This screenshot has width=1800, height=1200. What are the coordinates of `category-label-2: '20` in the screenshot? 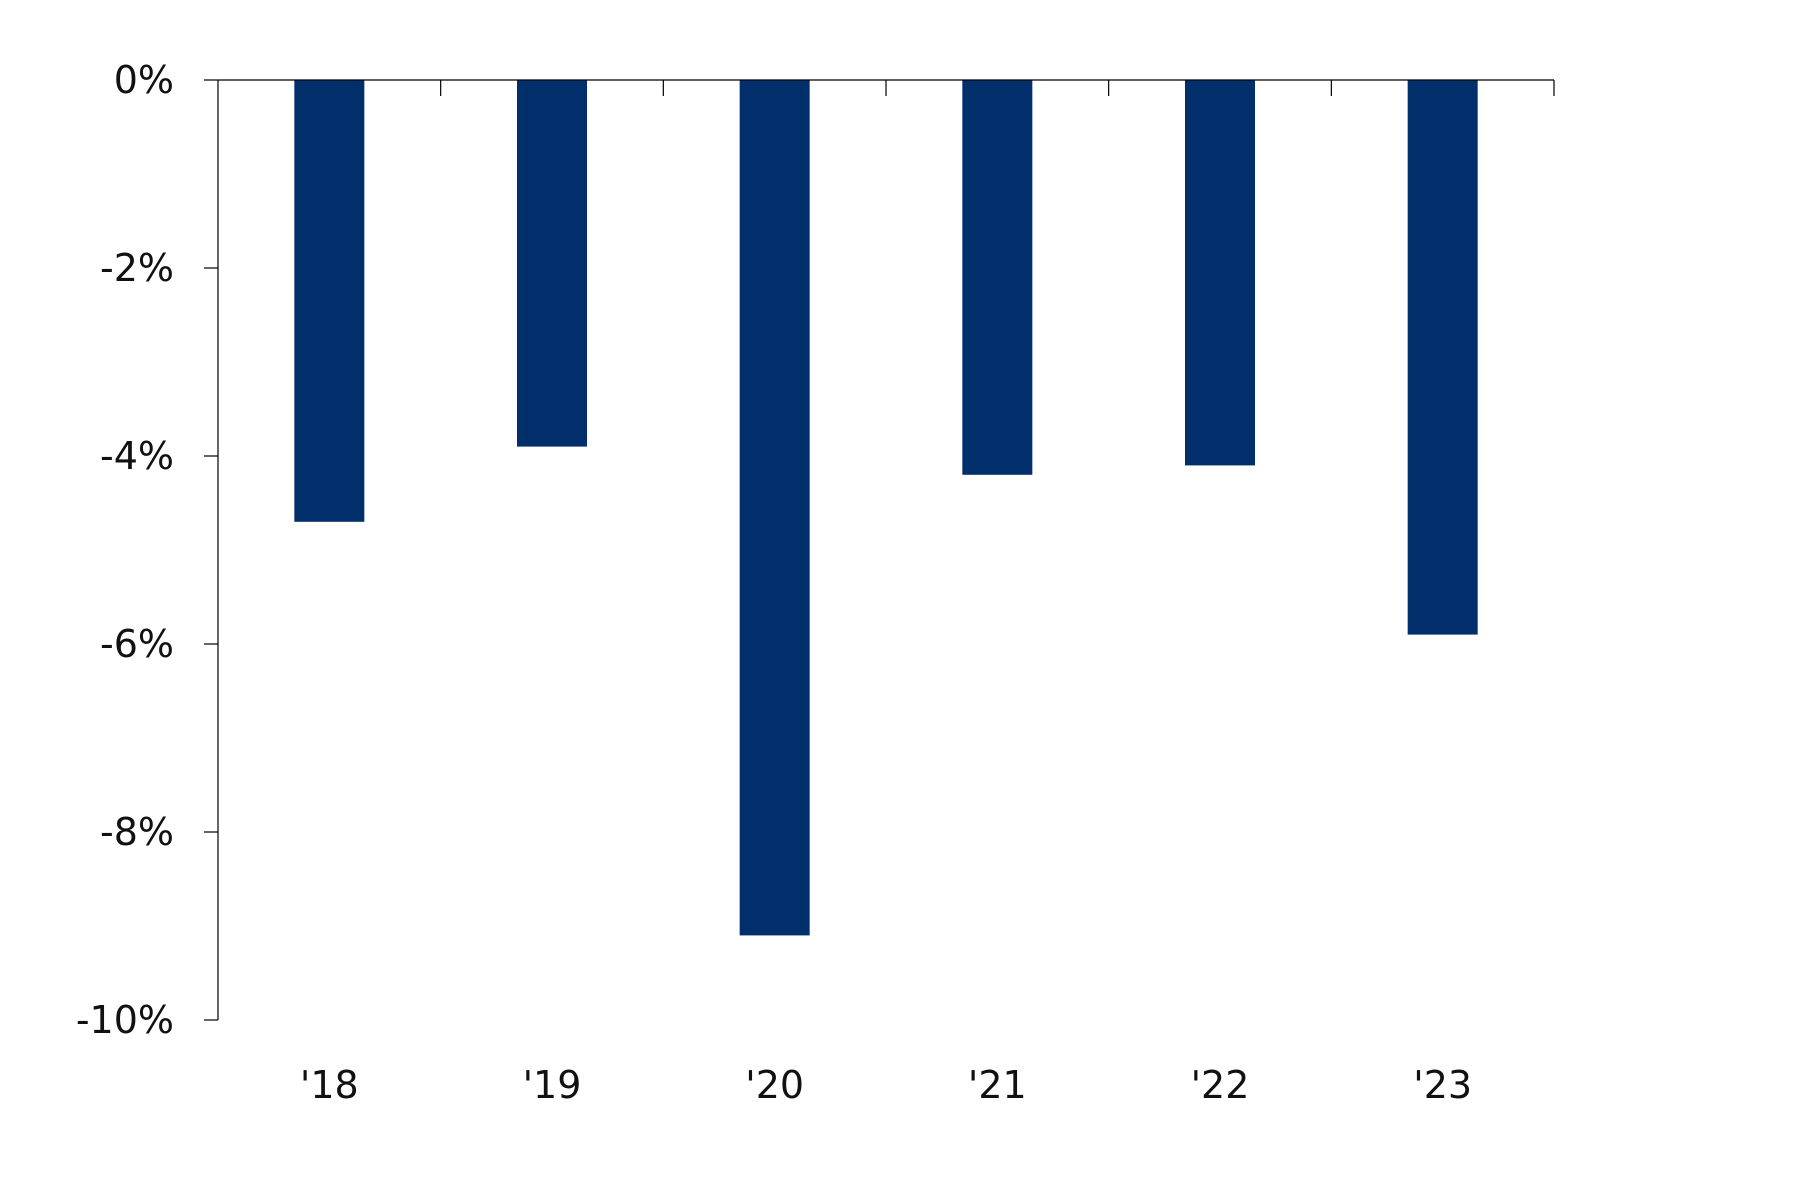 It's located at (774, 1085).